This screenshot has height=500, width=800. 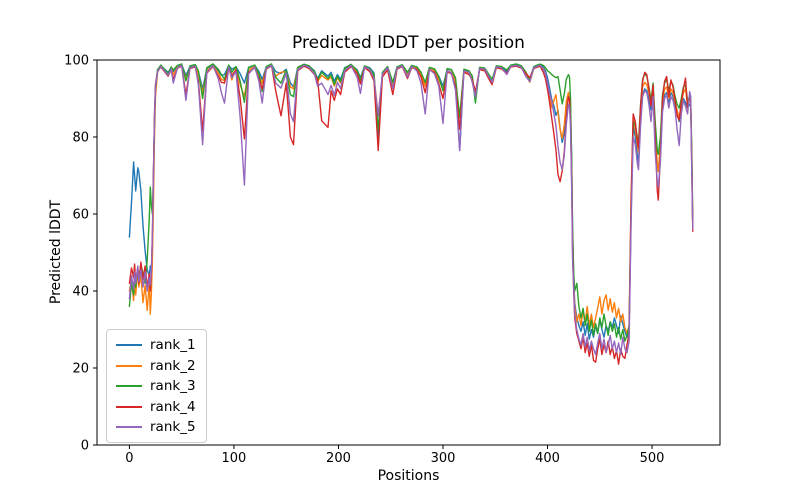 I want to click on legend-item-rank_3: rank_3, so click(x=157, y=386).